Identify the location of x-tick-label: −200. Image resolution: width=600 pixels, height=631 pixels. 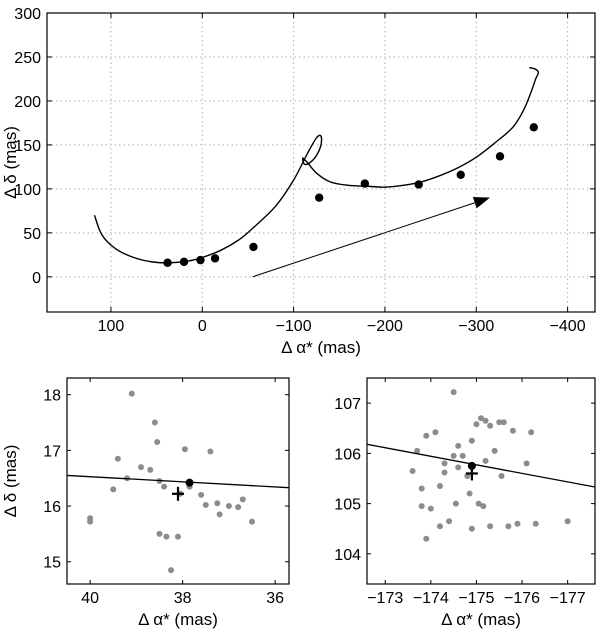
(385, 326).